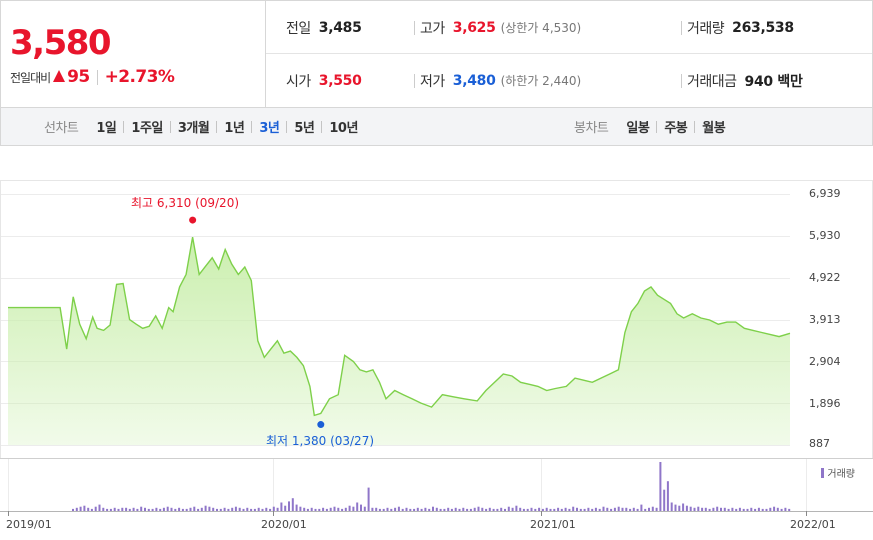  Describe the element at coordinates (61, 128) in the screenshot. I see `line-chart-title: 선차트` at that location.